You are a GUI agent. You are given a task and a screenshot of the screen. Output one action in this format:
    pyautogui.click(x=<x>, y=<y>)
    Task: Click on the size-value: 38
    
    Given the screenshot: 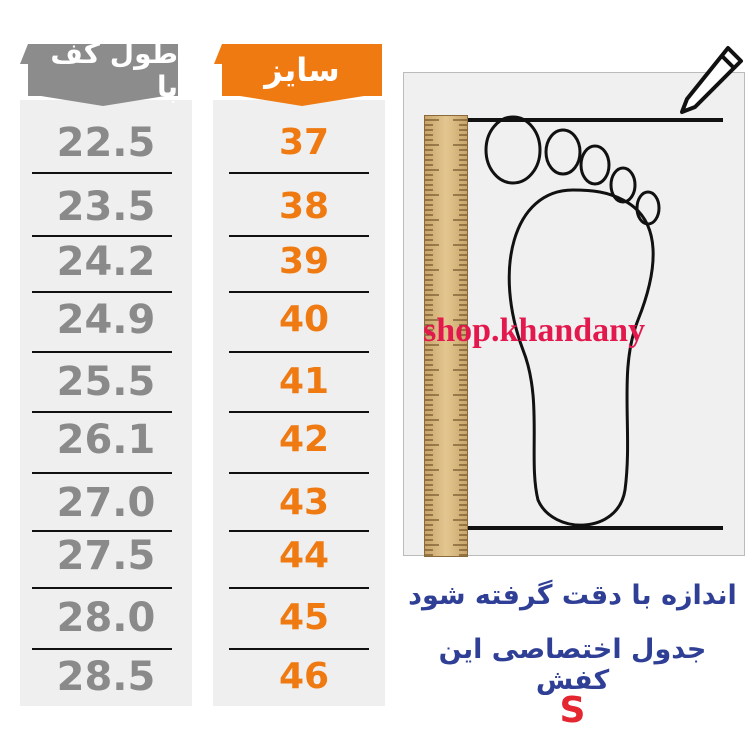 What is the action you would take?
    pyautogui.click(x=304, y=206)
    